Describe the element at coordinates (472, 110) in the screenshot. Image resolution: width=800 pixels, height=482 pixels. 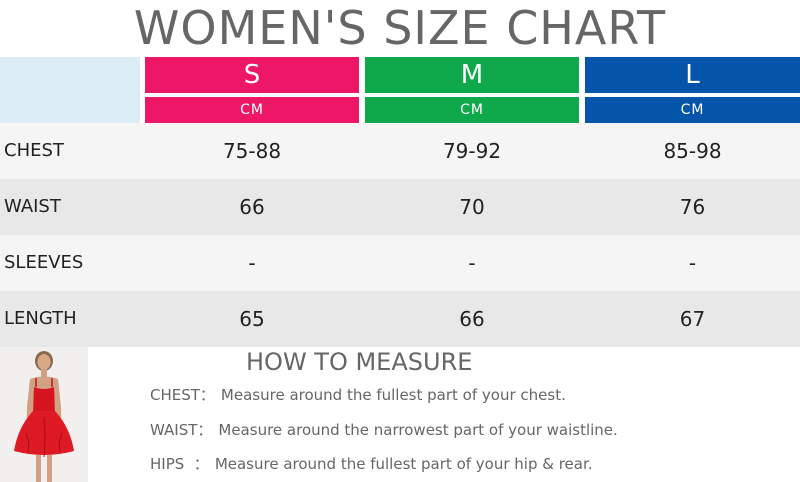
I see `unit-header-m: CM` at that location.